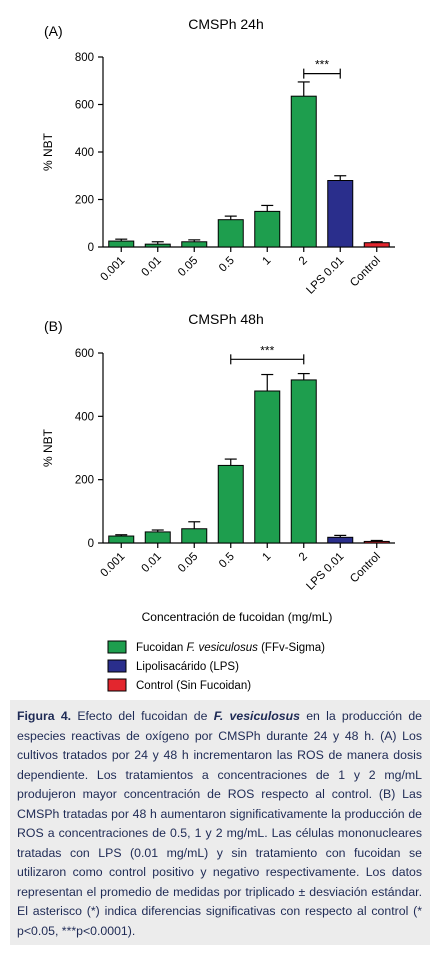 The height and width of the screenshot is (957, 442). I want to click on x-axis-label: Concentración de fucoidan (mg/mL), so click(237, 617).